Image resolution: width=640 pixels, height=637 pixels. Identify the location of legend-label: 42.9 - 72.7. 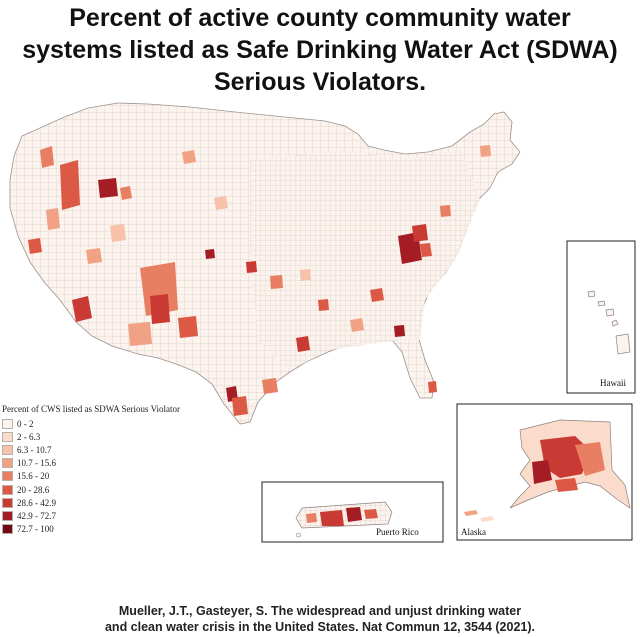
(36, 515).